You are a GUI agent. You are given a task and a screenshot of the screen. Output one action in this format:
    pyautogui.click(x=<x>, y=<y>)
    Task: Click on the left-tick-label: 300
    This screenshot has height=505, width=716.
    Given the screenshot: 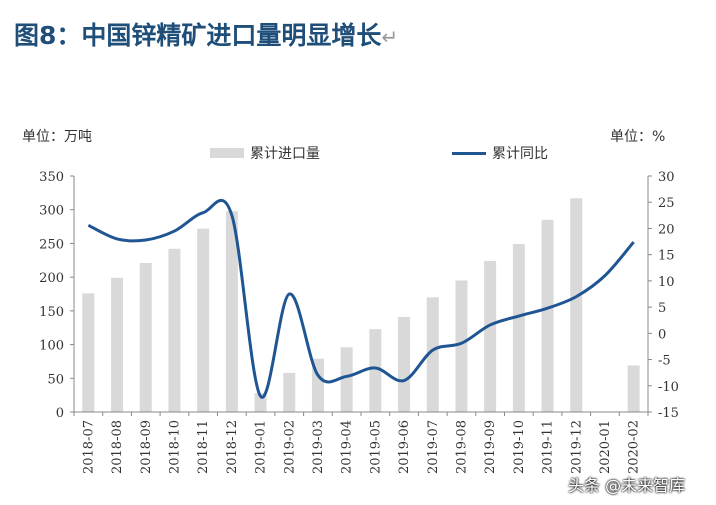 What is the action you would take?
    pyautogui.click(x=51, y=211)
    